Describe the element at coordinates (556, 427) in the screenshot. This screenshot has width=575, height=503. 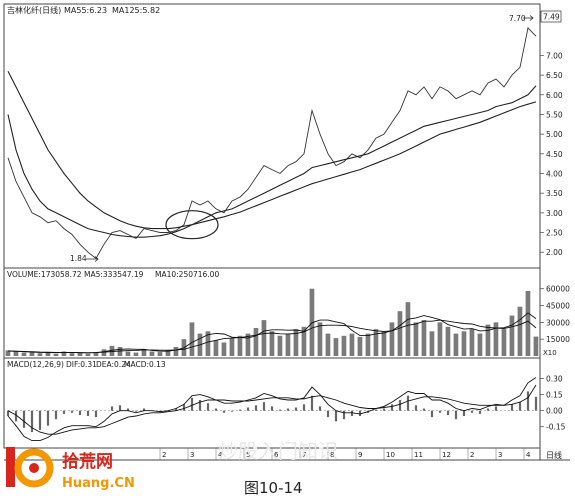
I see `macd-ytick-label: -0.15` at that location.